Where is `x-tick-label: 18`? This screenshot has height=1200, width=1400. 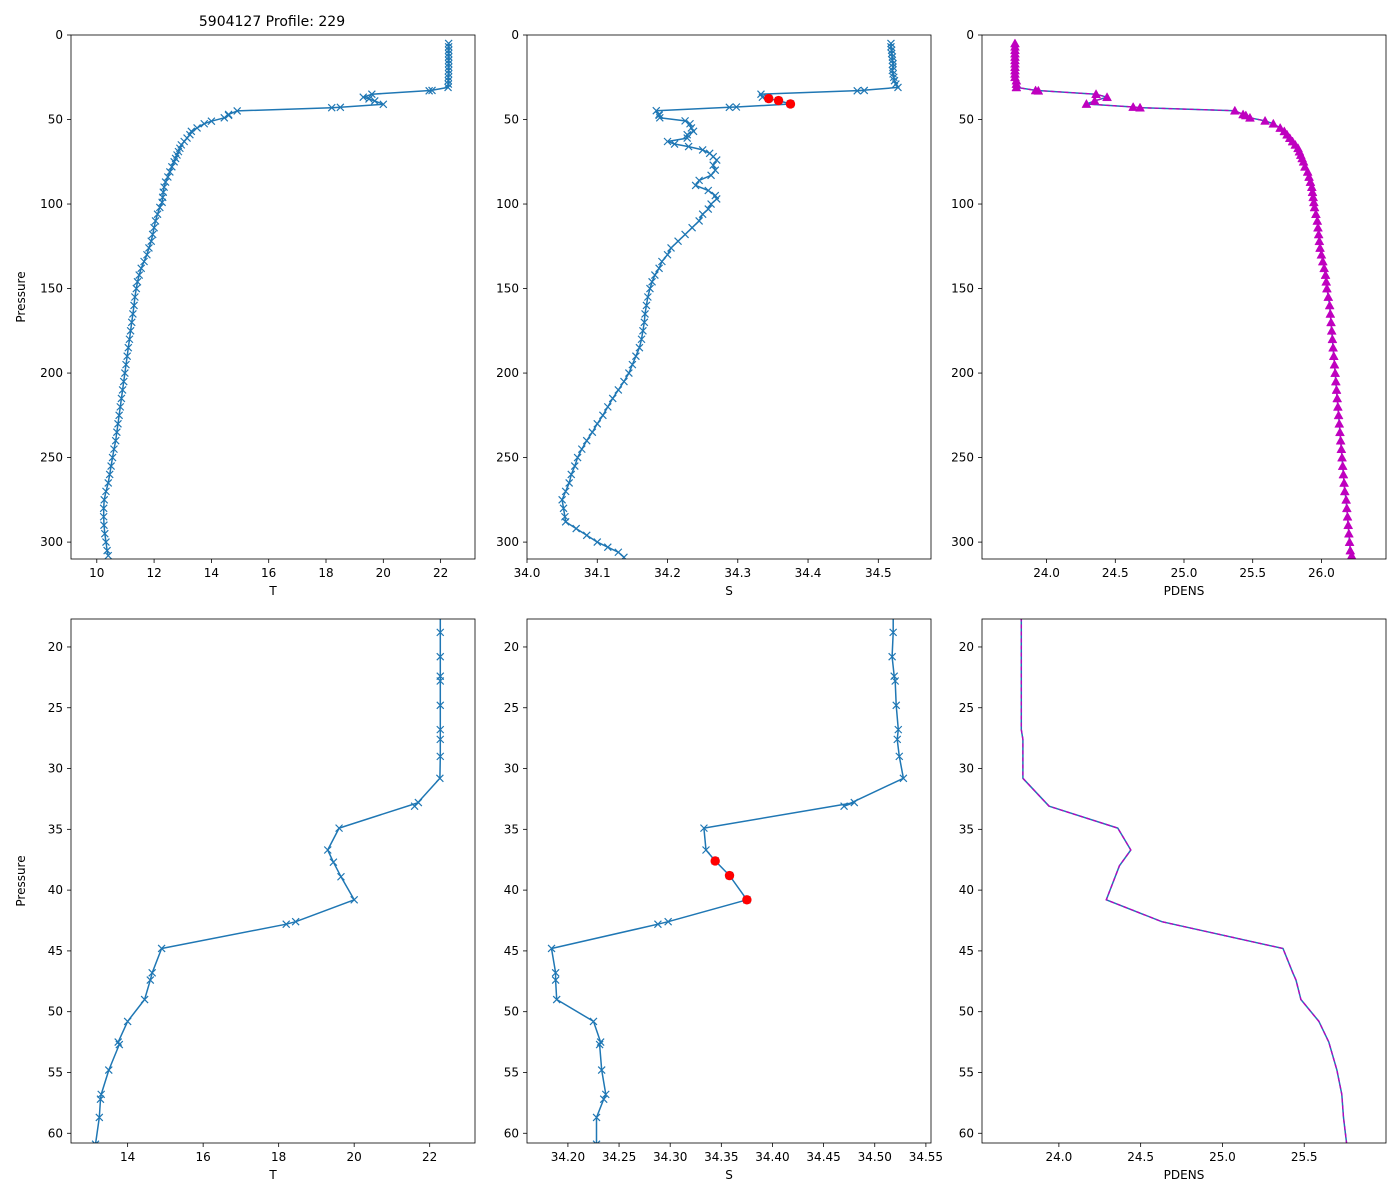
x-tick-label: 18 is located at coordinates (325, 573).